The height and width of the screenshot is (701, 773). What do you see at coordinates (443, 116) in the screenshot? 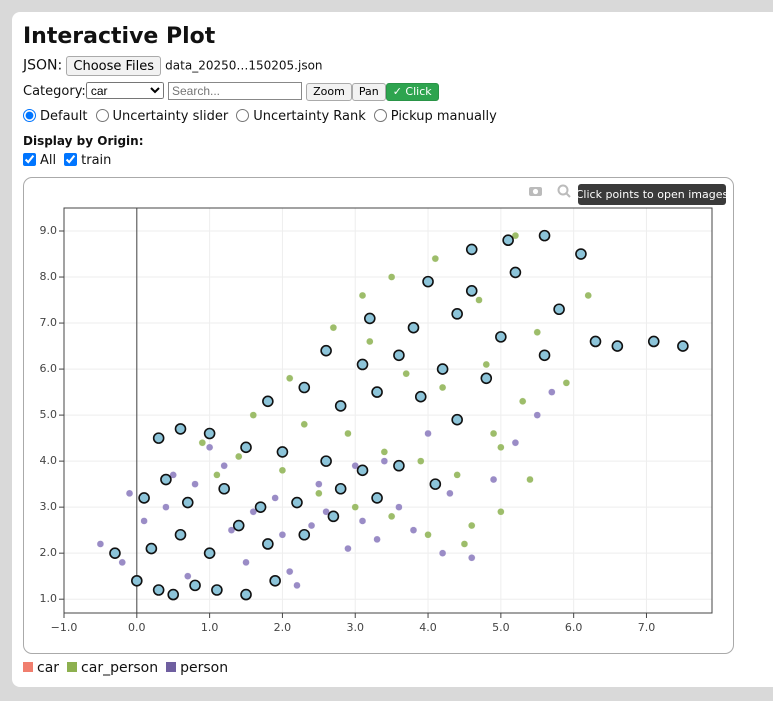
I see `mode-label: Pickup manually` at bounding box center [443, 116].